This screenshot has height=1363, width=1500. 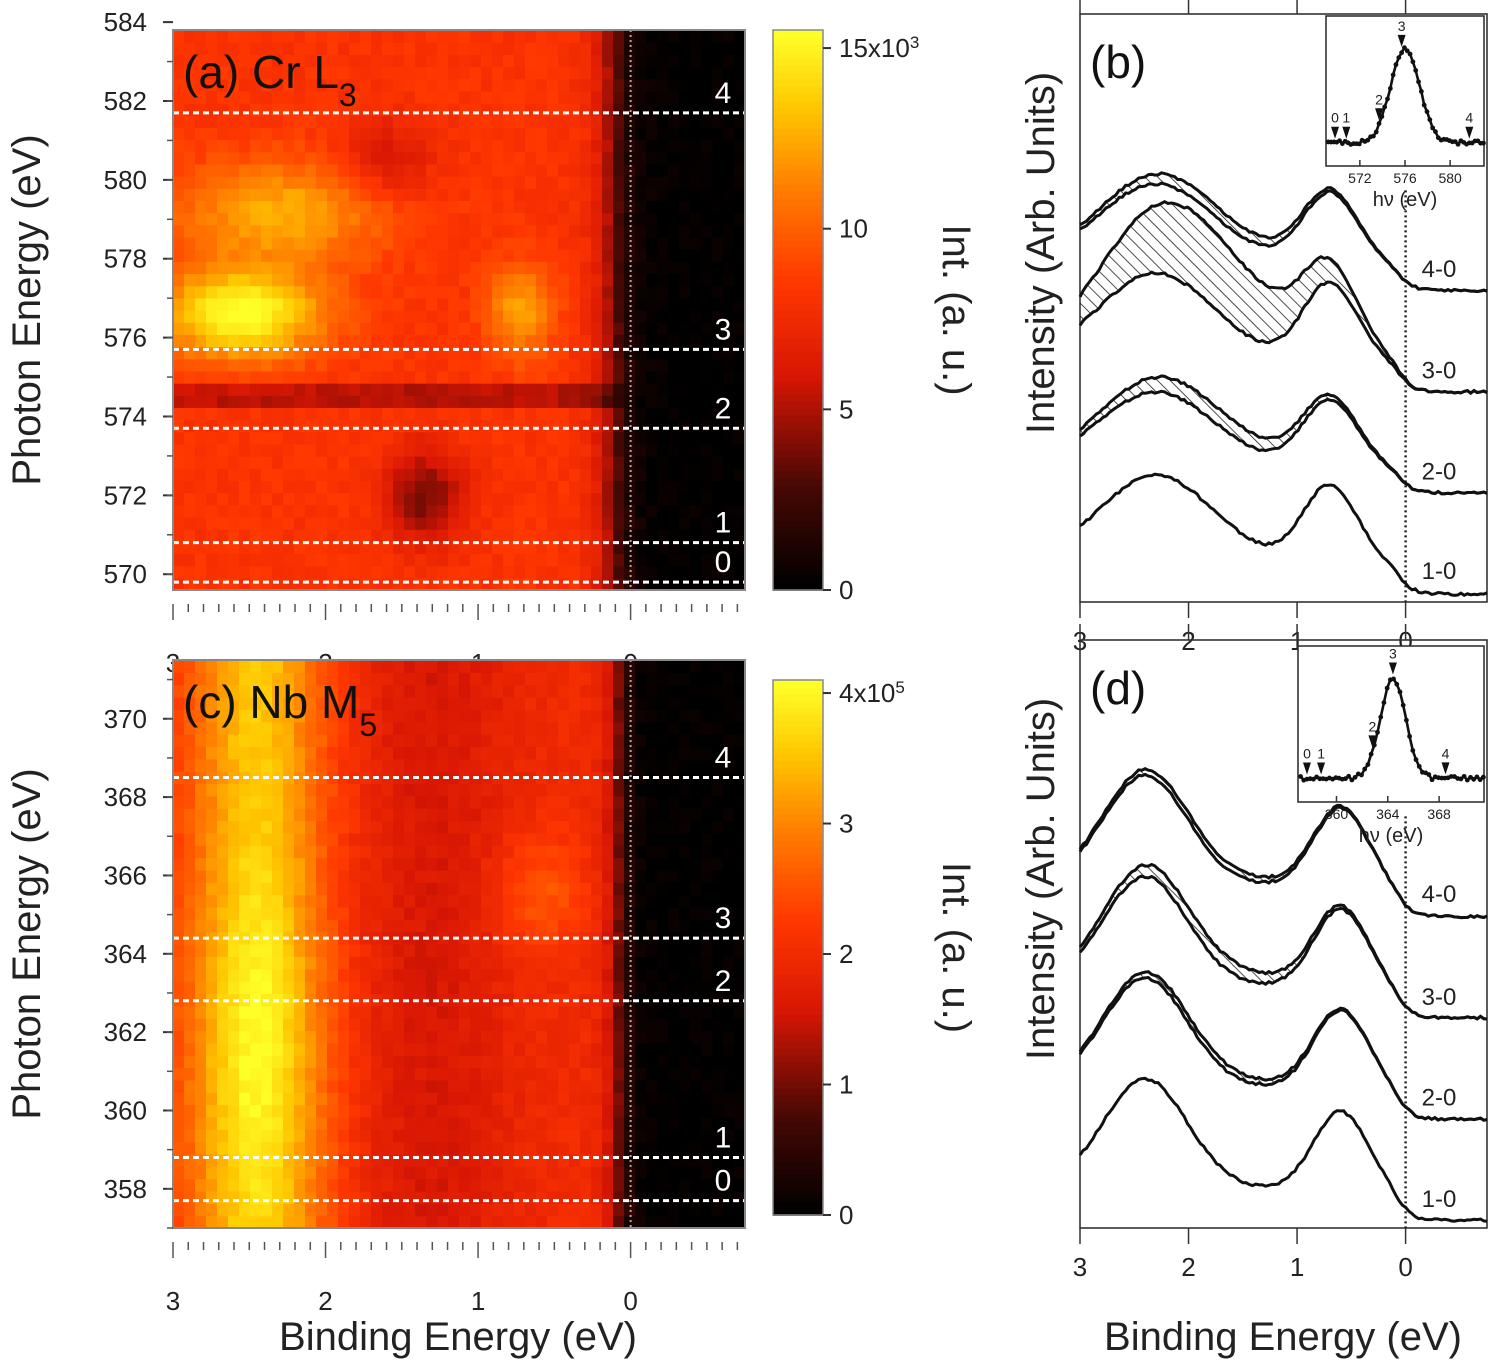 I want to click on panel-title: (a) Cr L3, so click(x=270, y=79).